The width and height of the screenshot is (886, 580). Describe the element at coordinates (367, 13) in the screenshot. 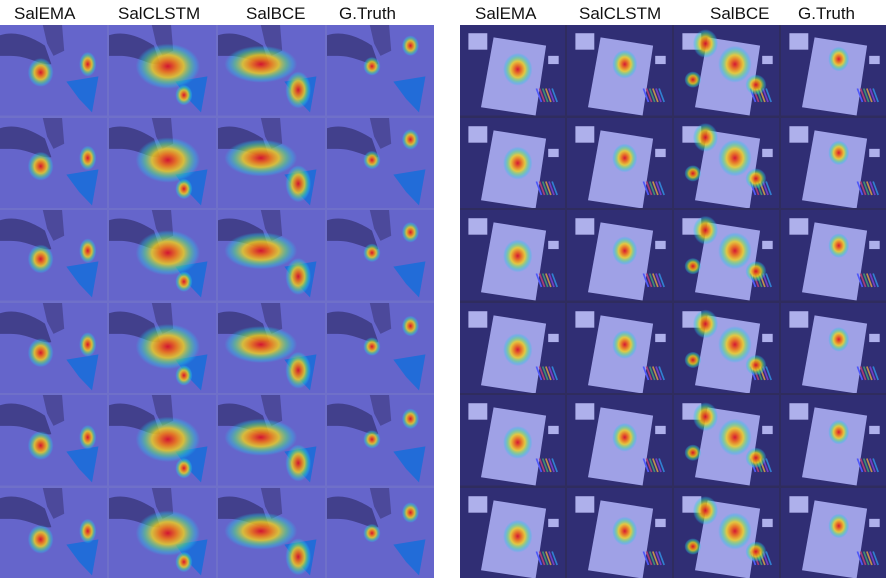

I see `header-gtruth-left: G.Truth` at that location.